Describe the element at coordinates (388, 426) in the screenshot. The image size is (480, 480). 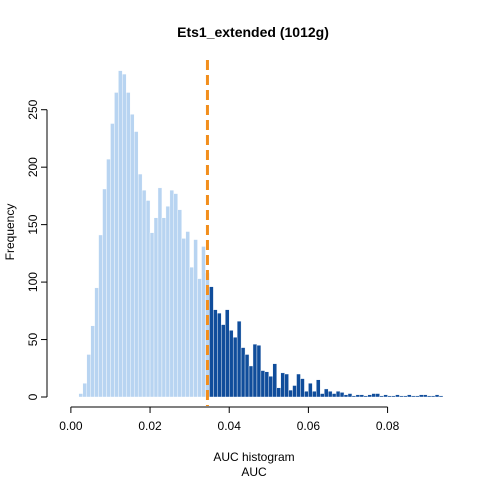
I see `x-tick-label: 0.08` at that location.